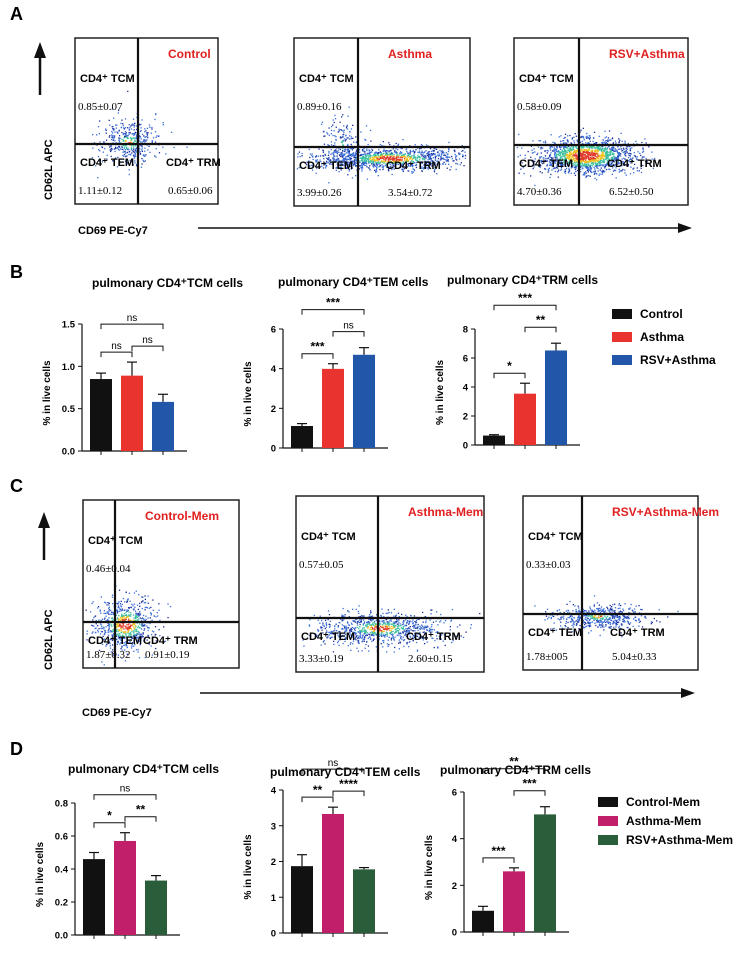 This screenshot has height=975, width=747. I want to click on flow-plot-title: Control-Mem, so click(182, 516).